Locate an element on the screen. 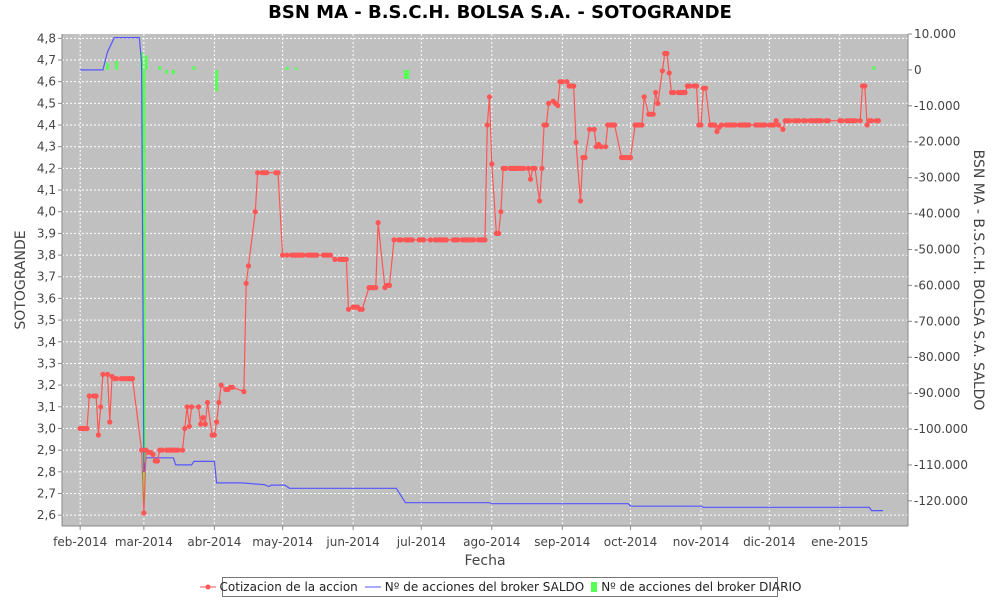  legend-item-saldo: Nº de acciones del broker SALDO is located at coordinates (474, 587).